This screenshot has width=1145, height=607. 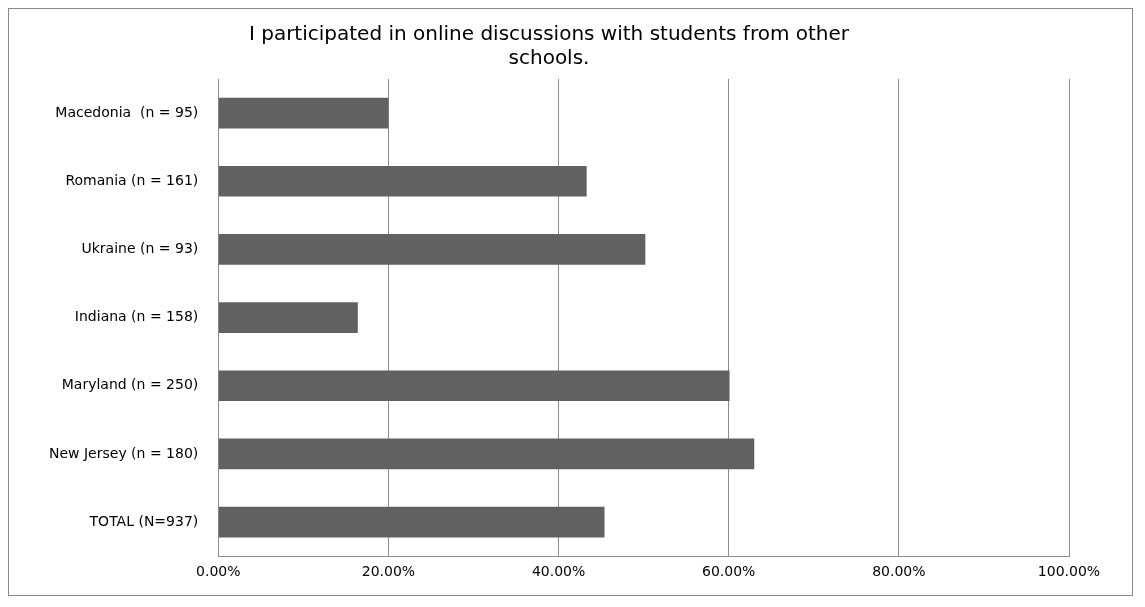 What do you see at coordinates (124, 452) in the screenshot?
I see `y-tick-label: New Jersey (n = 180)` at bounding box center [124, 452].